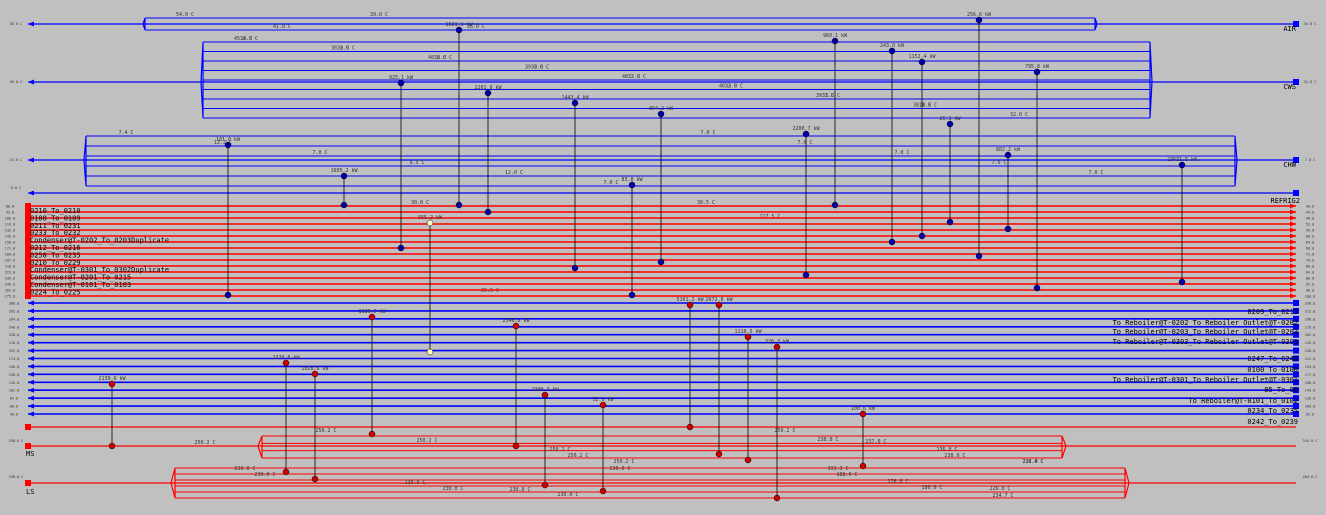 This screenshot has width=1326, height=515. I want to click on exchanger-duty-3: 243.0 kW, so click(892, 46).